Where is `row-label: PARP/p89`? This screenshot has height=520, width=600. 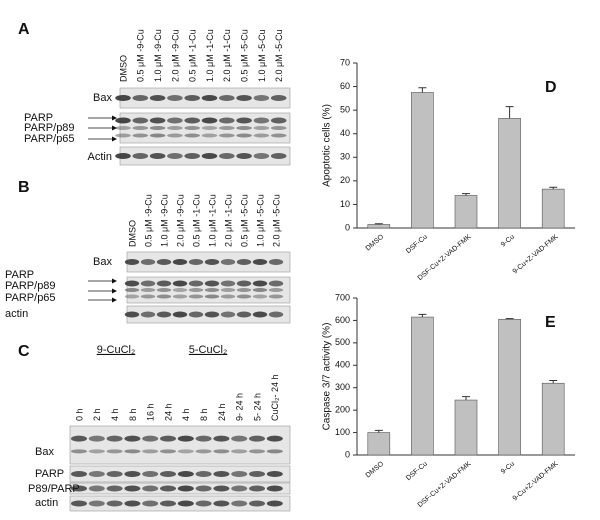
row-label: PARP/p89 is located at coordinates (49, 128).